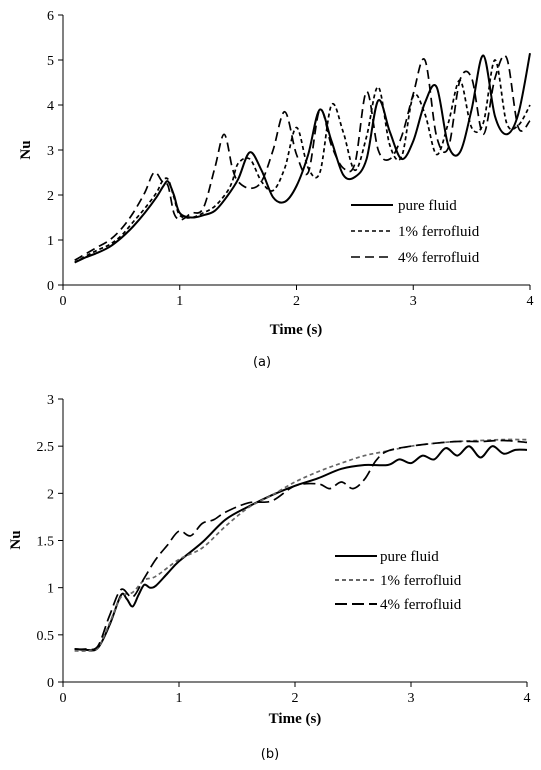 The image size is (541, 770). I want to click on chart-b-ytick-label: 1, so click(50, 589).